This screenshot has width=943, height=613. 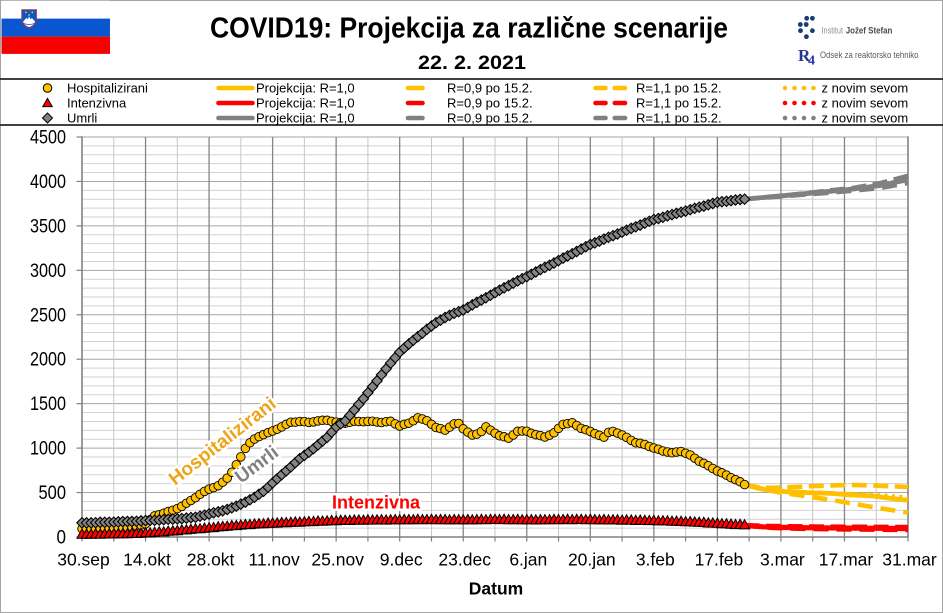 I want to click on svg-text: Odsek za reaktorsko tehniko, so click(x=869, y=55).